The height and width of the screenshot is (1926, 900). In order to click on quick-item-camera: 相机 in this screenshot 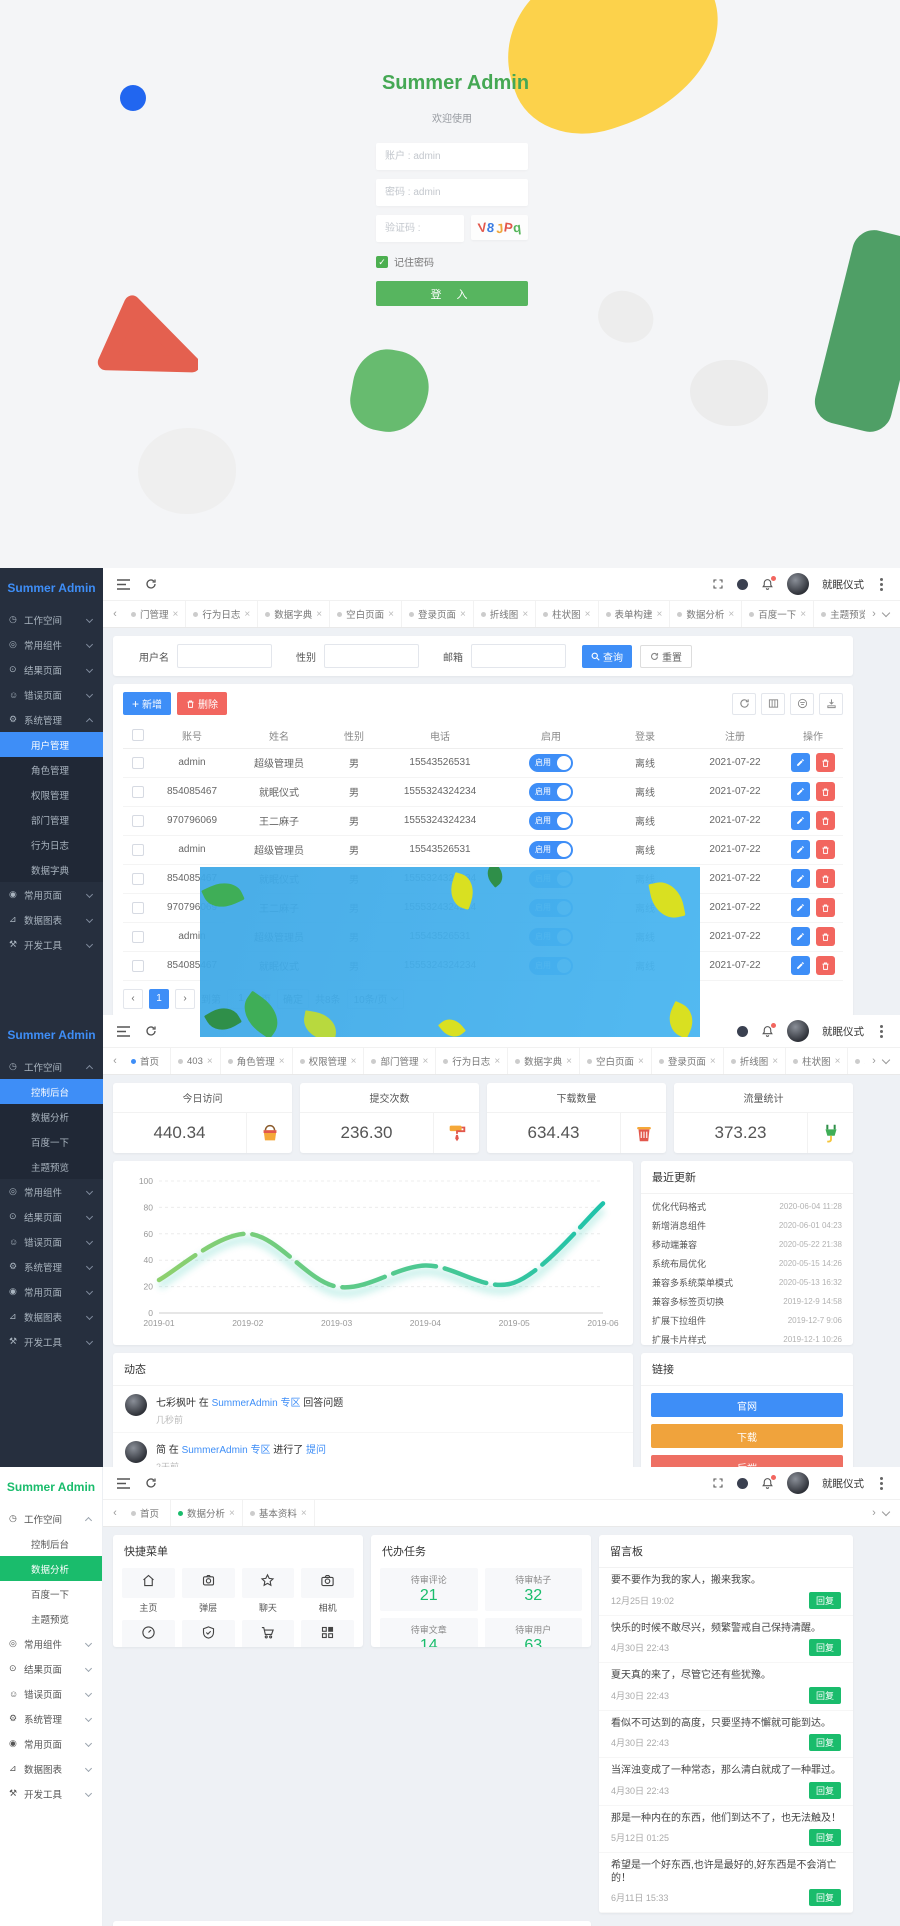, I will do `click(327, 1591)`.